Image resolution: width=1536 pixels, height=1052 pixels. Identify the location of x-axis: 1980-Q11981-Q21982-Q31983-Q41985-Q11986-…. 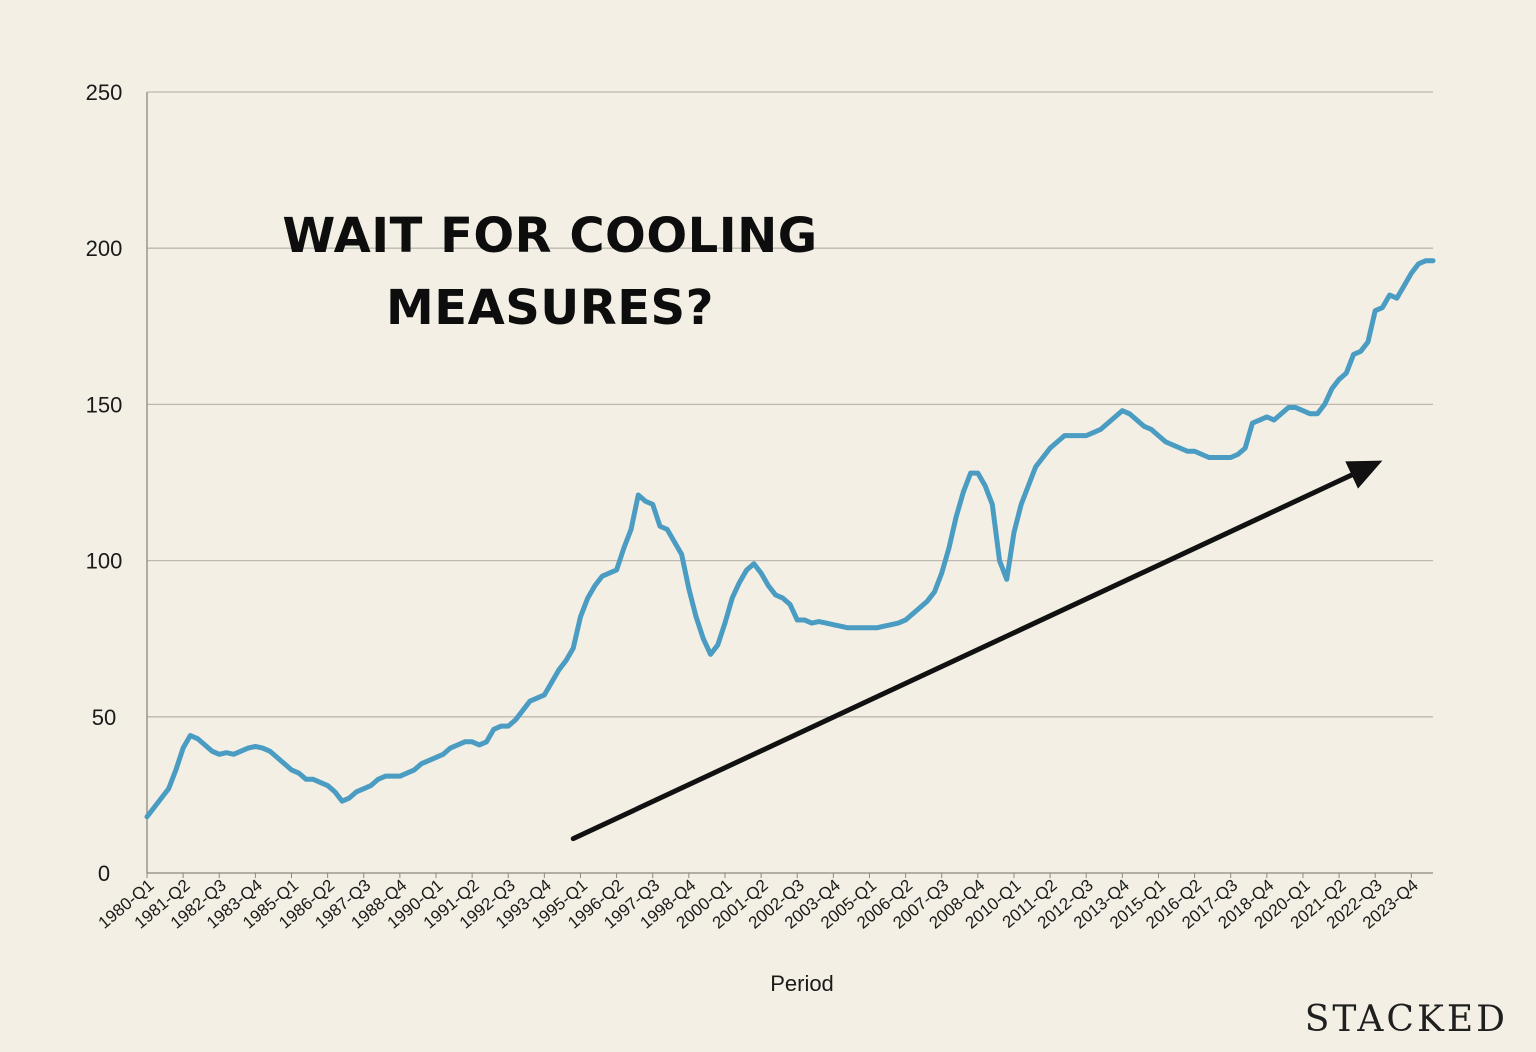
(764, 902).